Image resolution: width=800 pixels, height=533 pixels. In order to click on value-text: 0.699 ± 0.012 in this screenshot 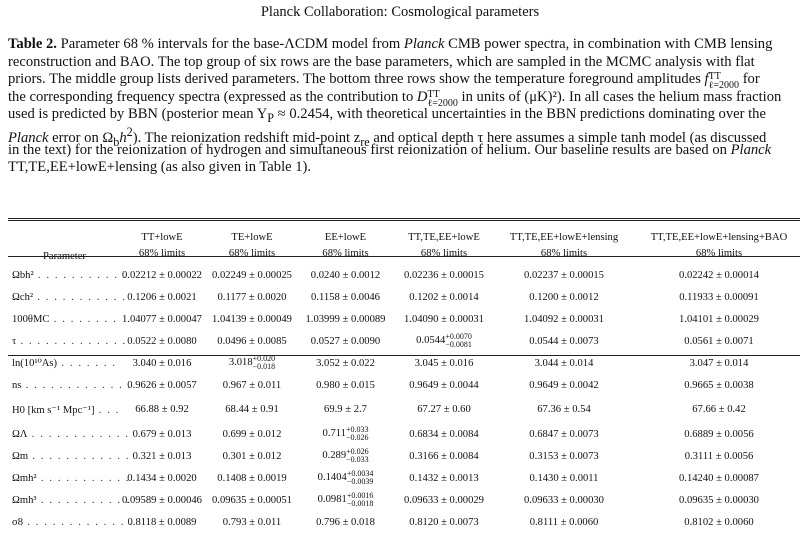, I will do `click(252, 434)`.